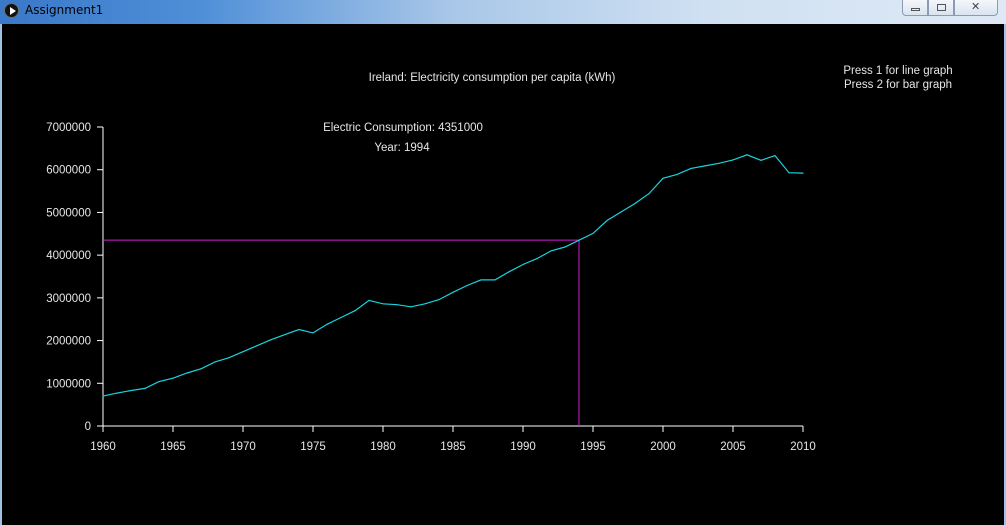 The width and height of the screenshot is (1006, 525). Describe the element at coordinates (523, 447) in the screenshot. I see `x-tick-label: 1990` at that location.